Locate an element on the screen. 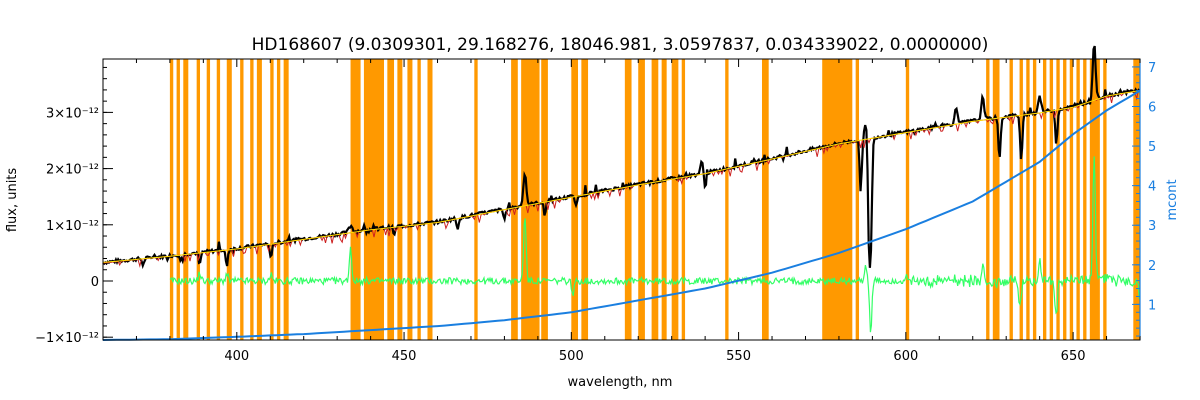  x-tick-label: 450 is located at coordinates (404, 356).